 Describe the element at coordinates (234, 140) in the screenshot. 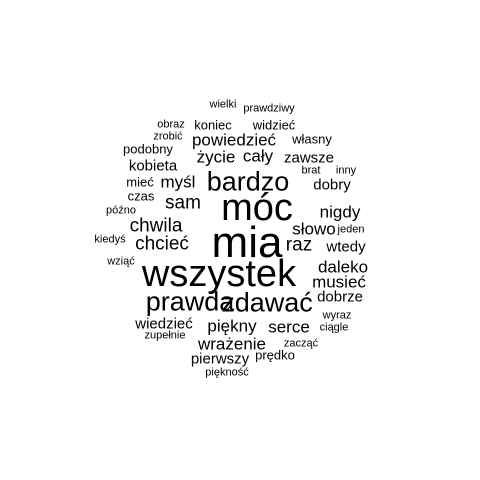

I see `word-powiedziec: powiedzieć` at that location.